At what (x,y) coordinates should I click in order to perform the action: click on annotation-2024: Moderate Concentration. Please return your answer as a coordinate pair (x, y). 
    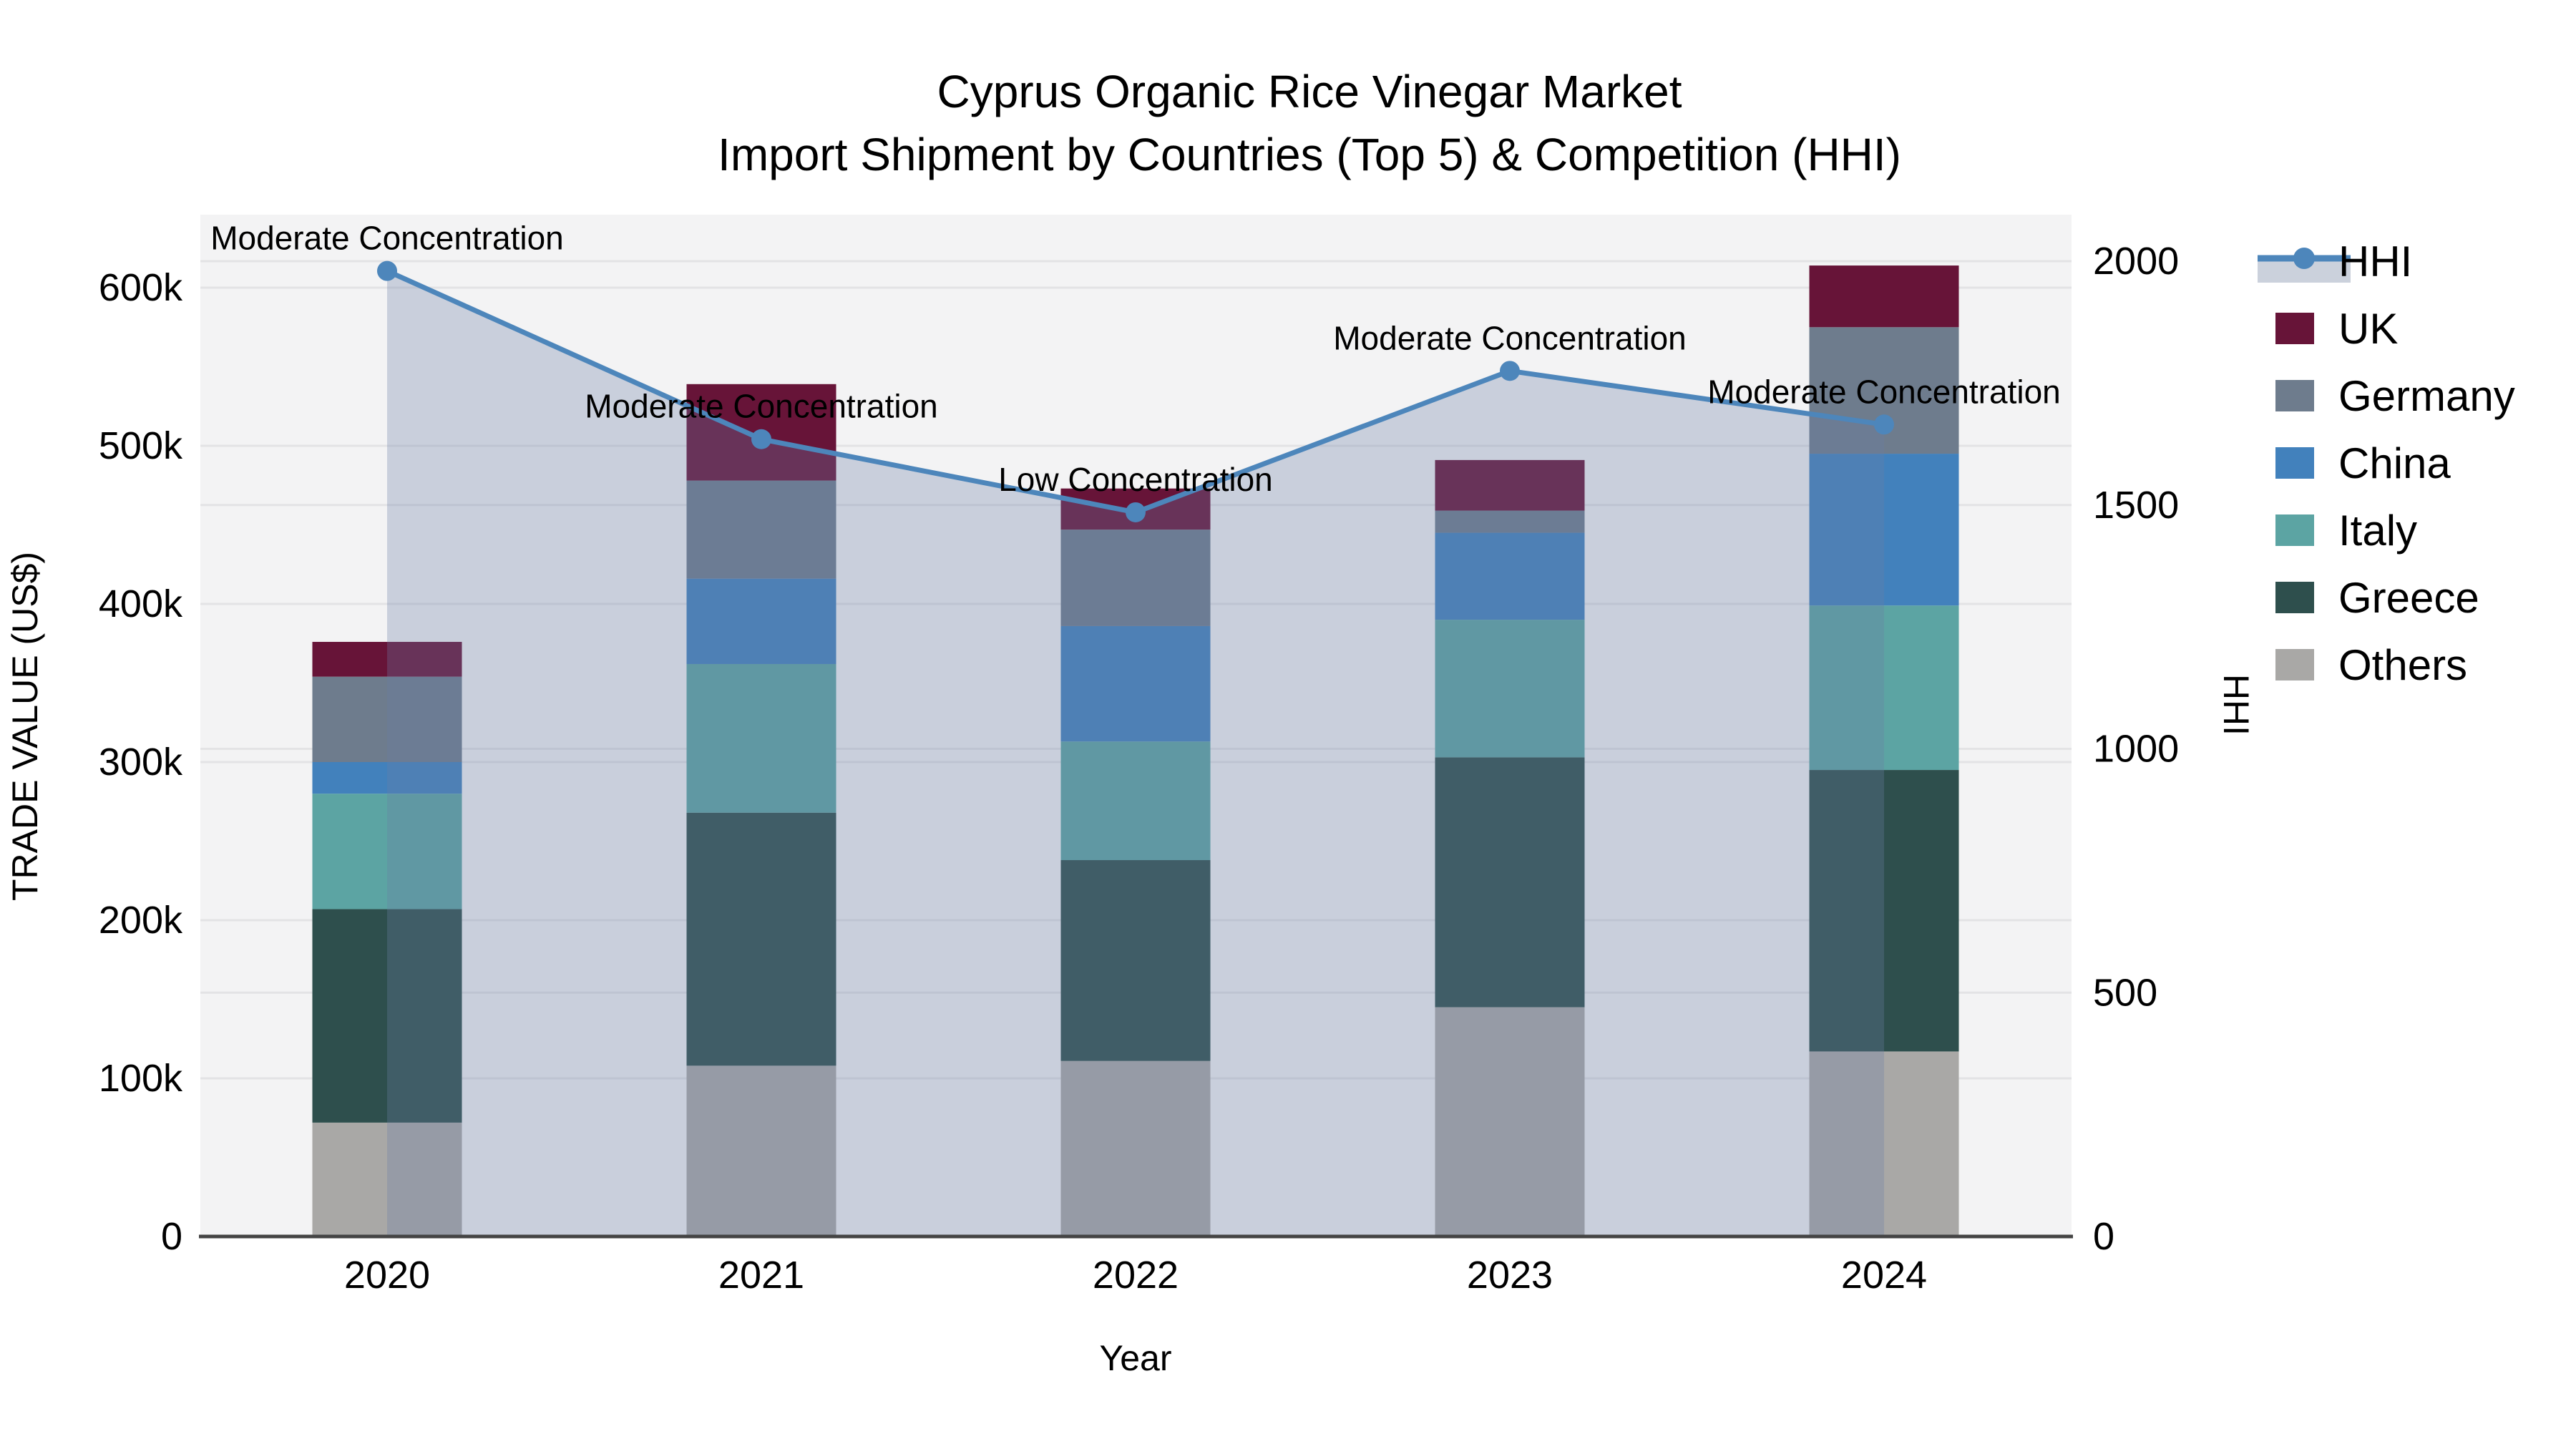
    Looking at the image, I should click on (1884, 391).